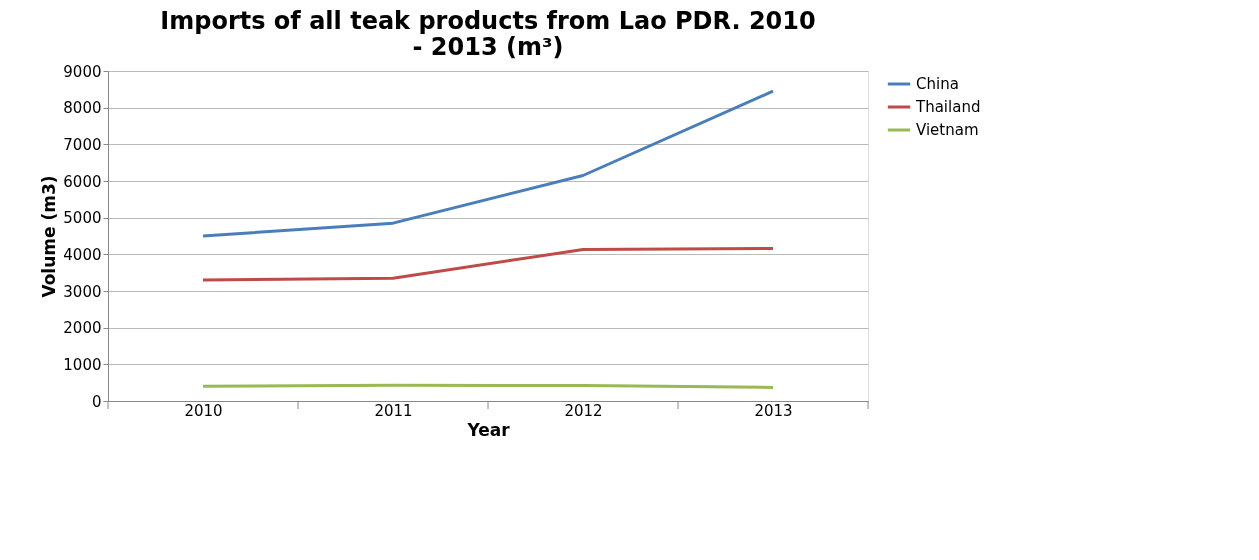 This screenshot has width=1259, height=560. What do you see at coordinates (82, 71) in the screenshot?
I see `y-tick-label: 9000` at bounding box center [82, 71].